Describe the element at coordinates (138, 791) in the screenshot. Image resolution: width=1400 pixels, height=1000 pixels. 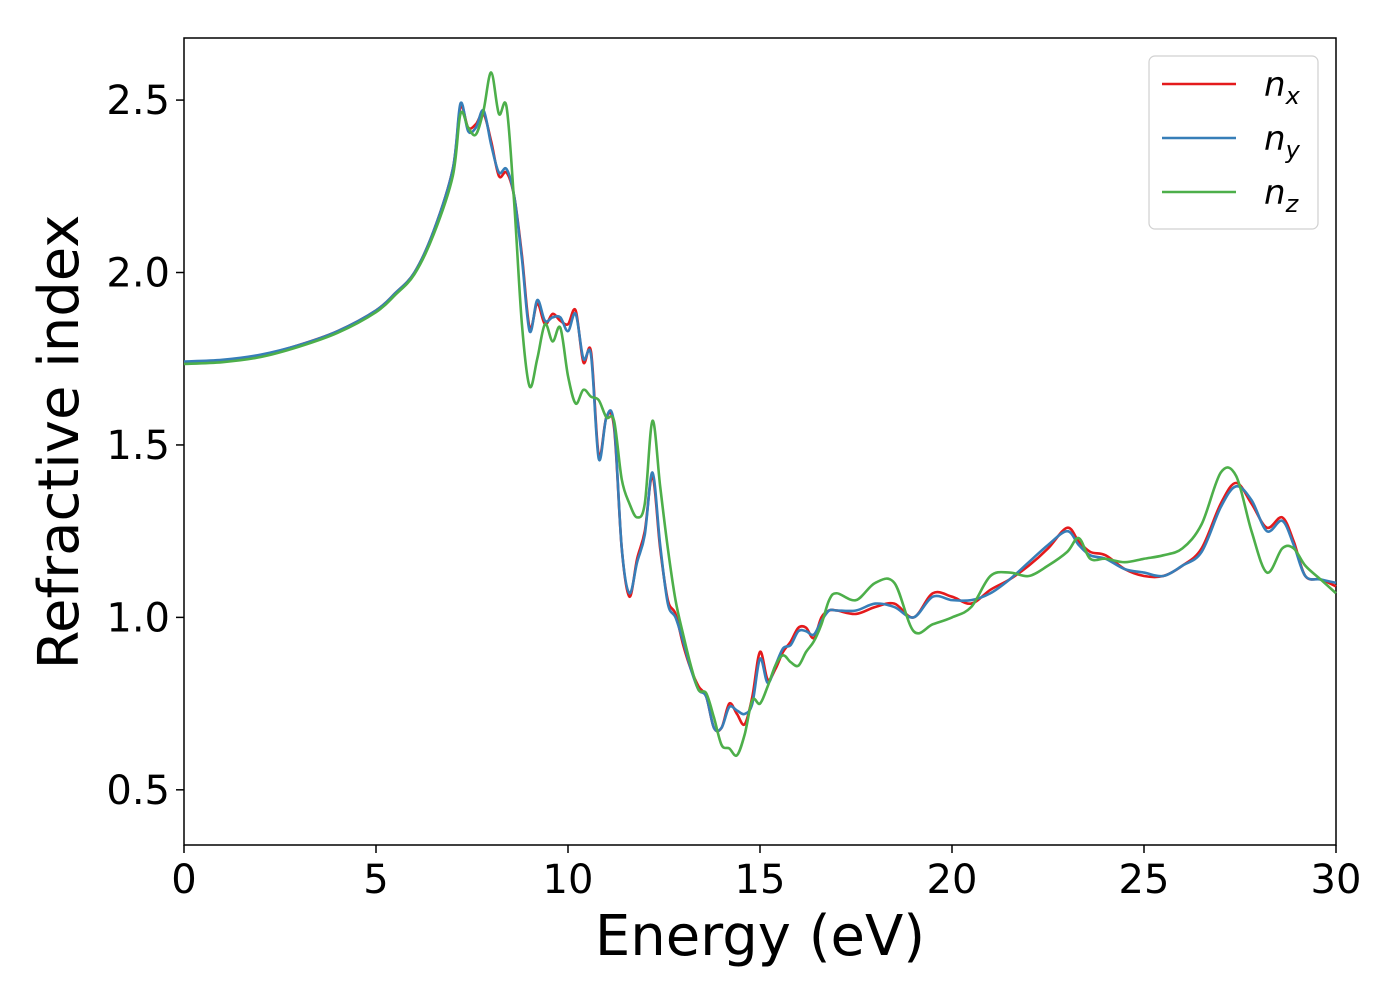
I see `y-tick-label: 0.5` at that location.